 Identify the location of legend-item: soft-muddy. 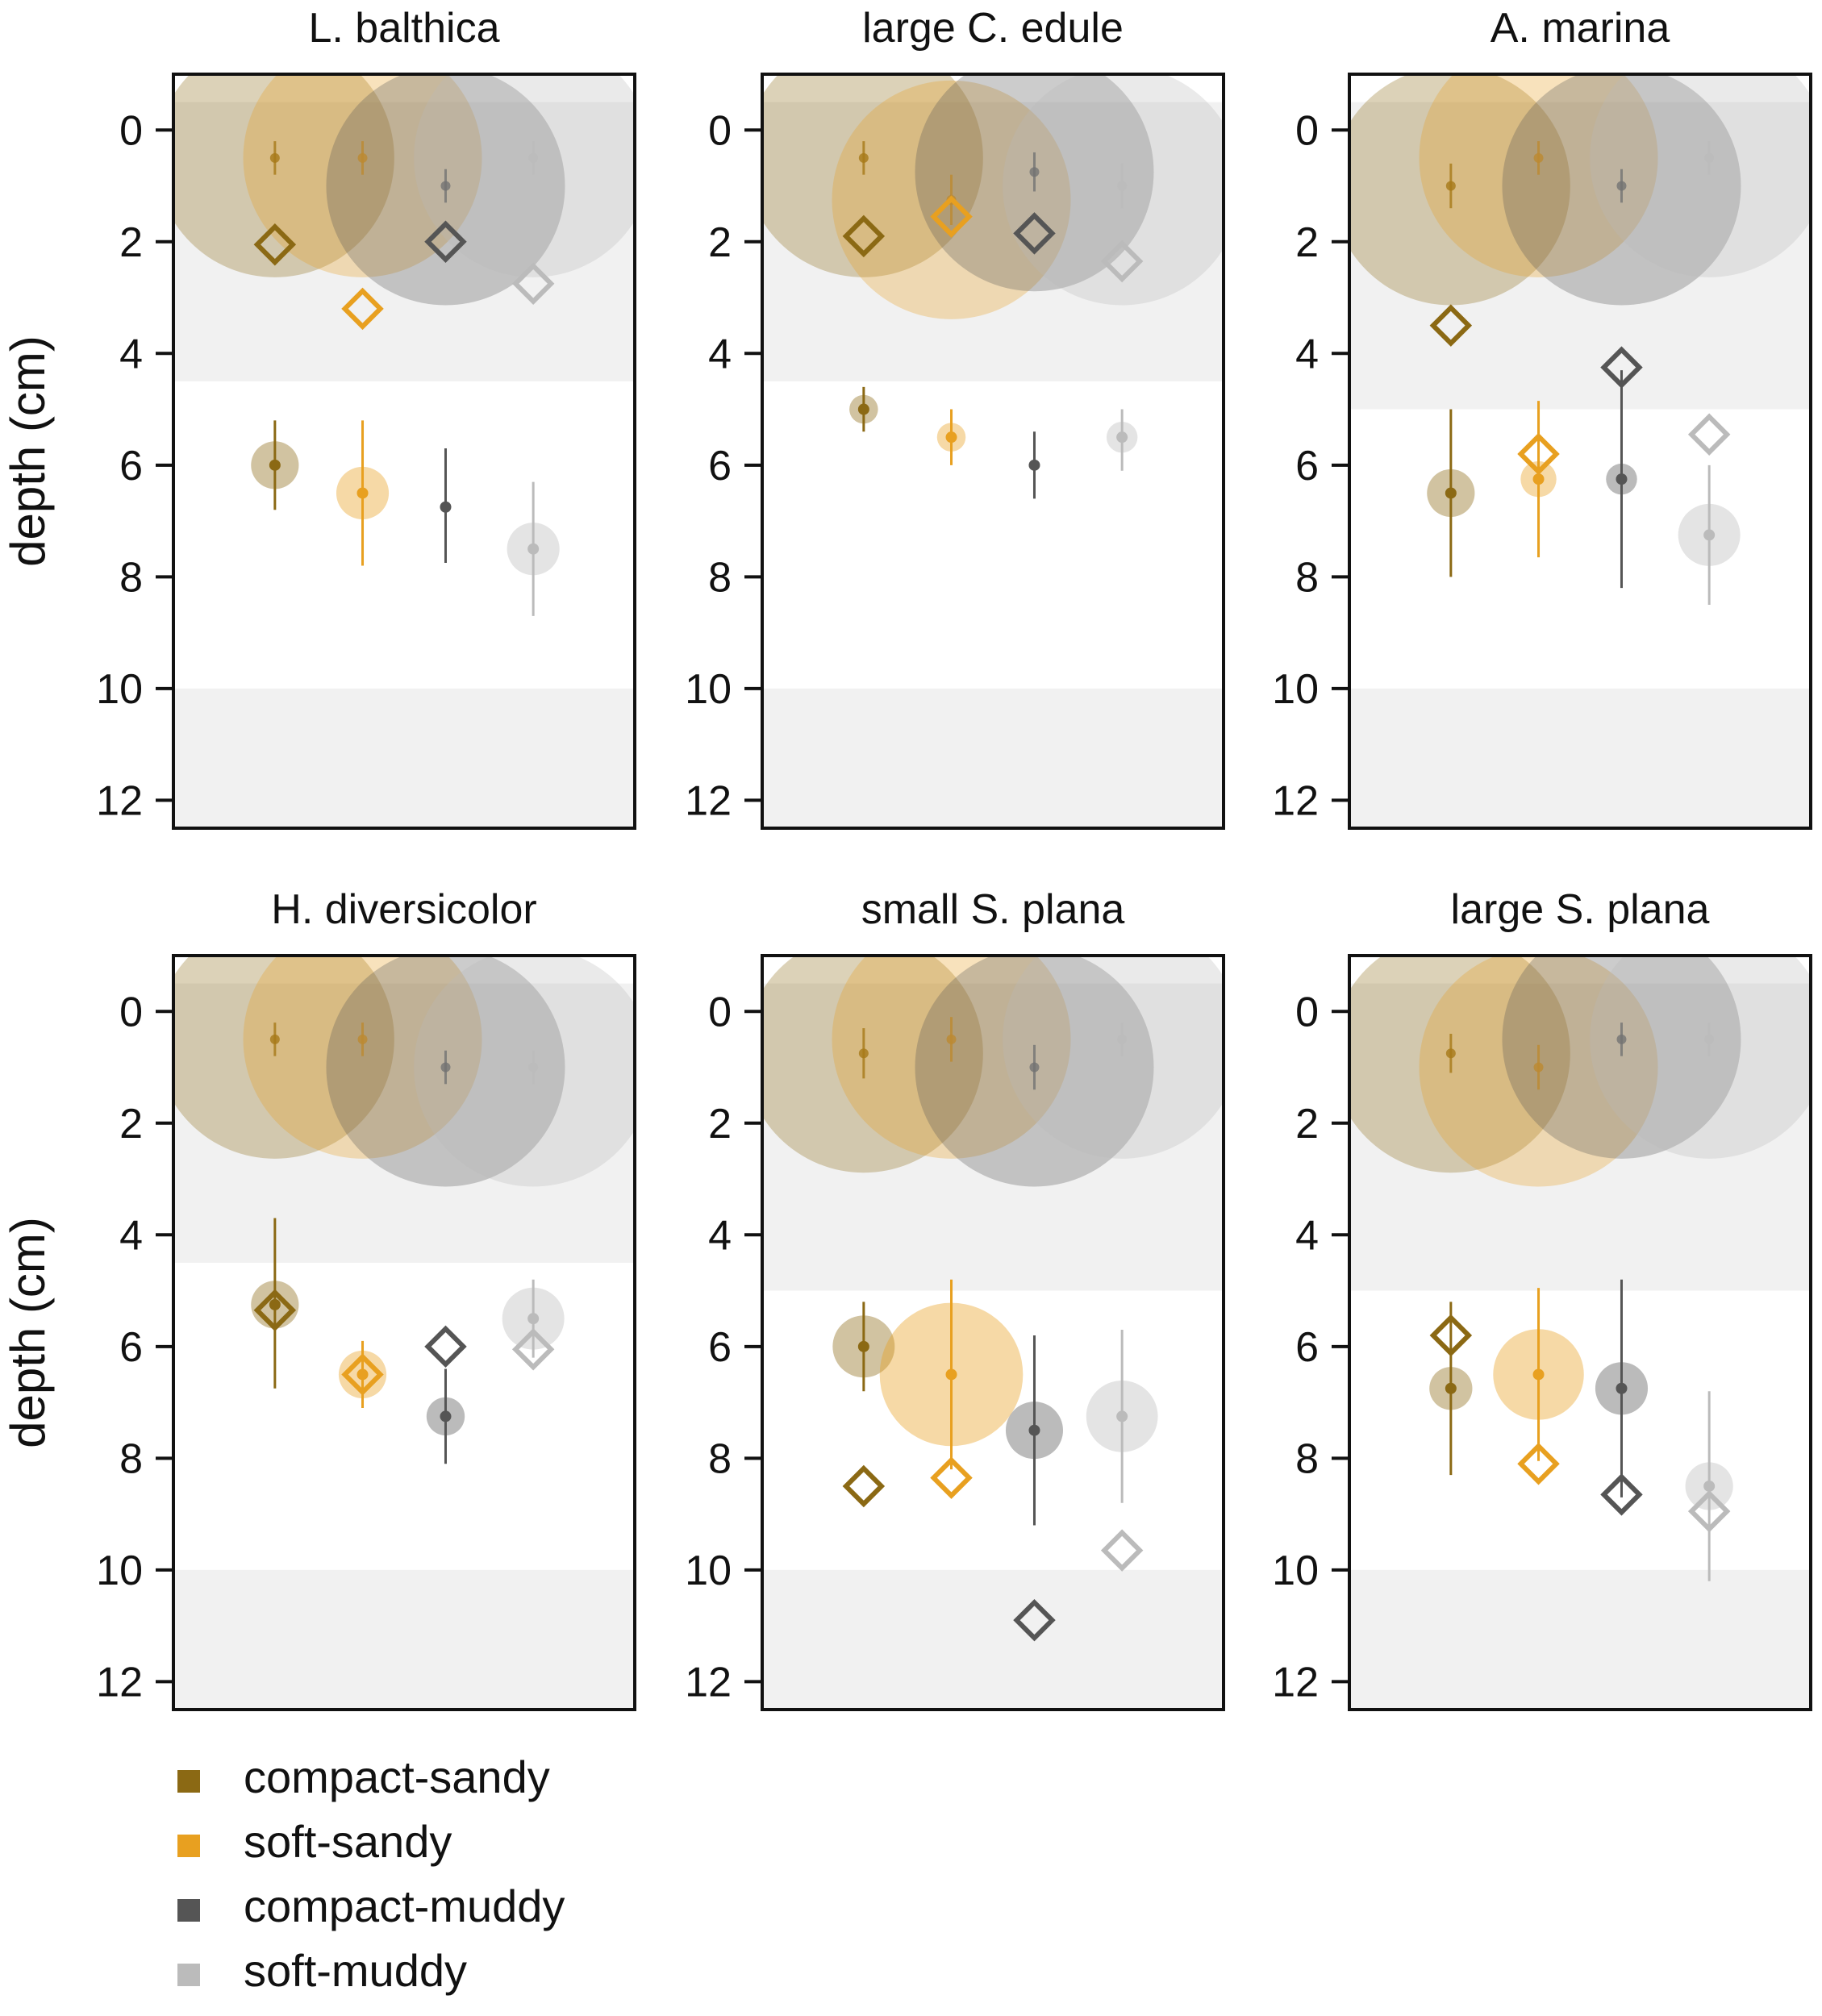
(322, 1971).